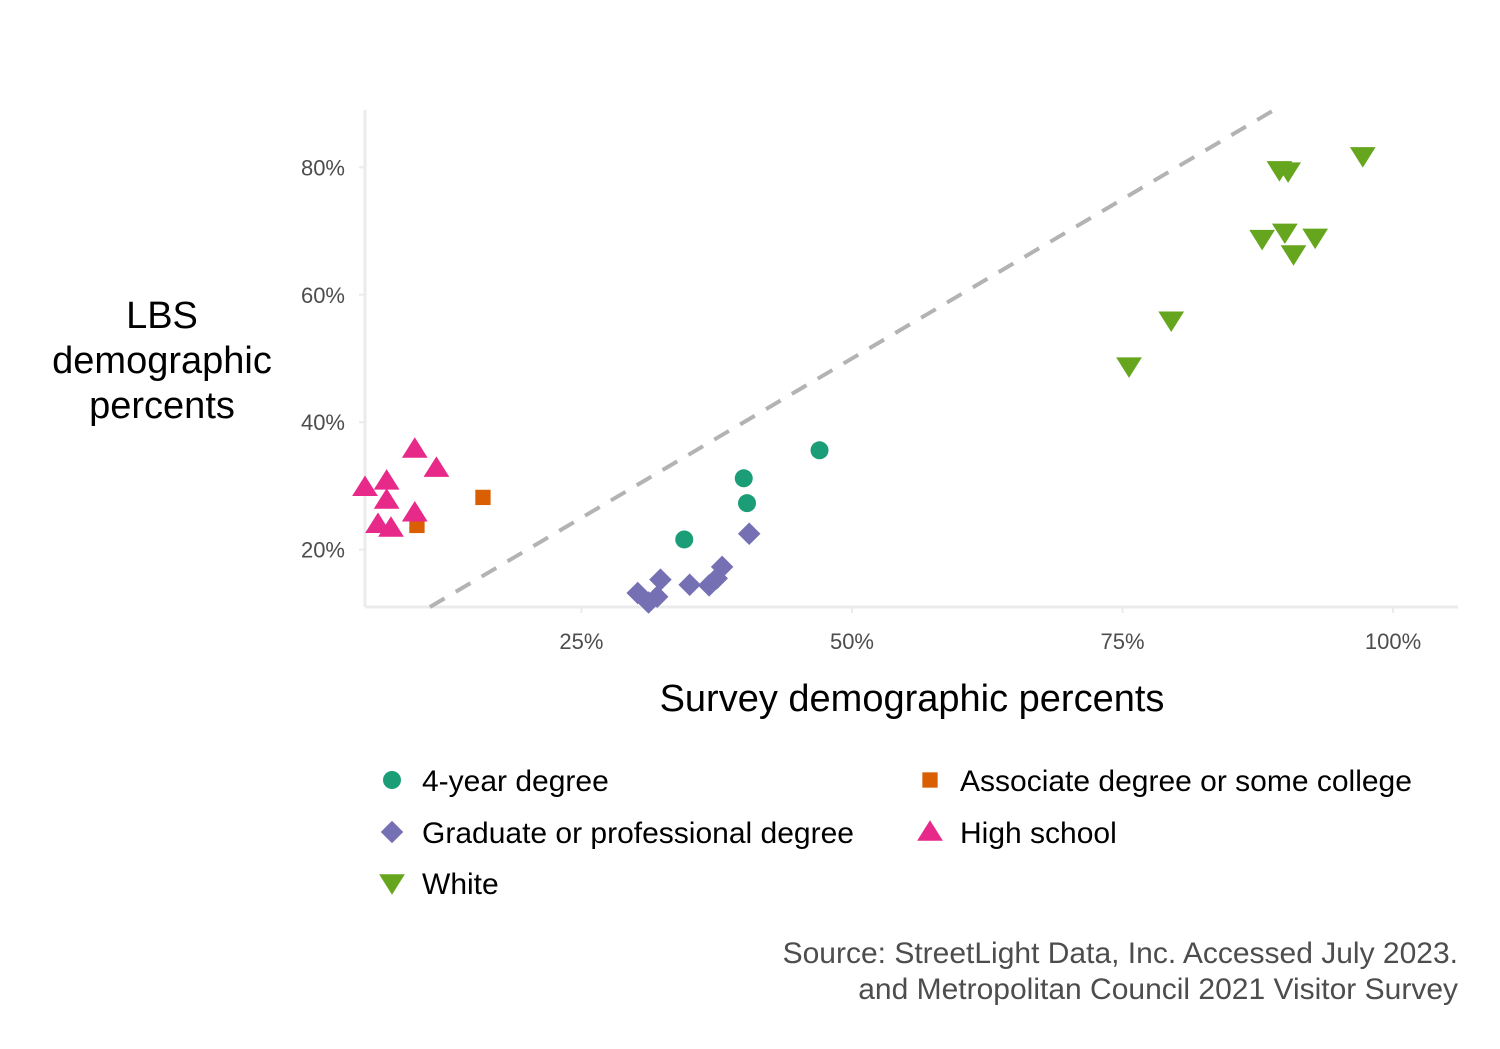  I want to click on legend-item: White, so click(439, 884).